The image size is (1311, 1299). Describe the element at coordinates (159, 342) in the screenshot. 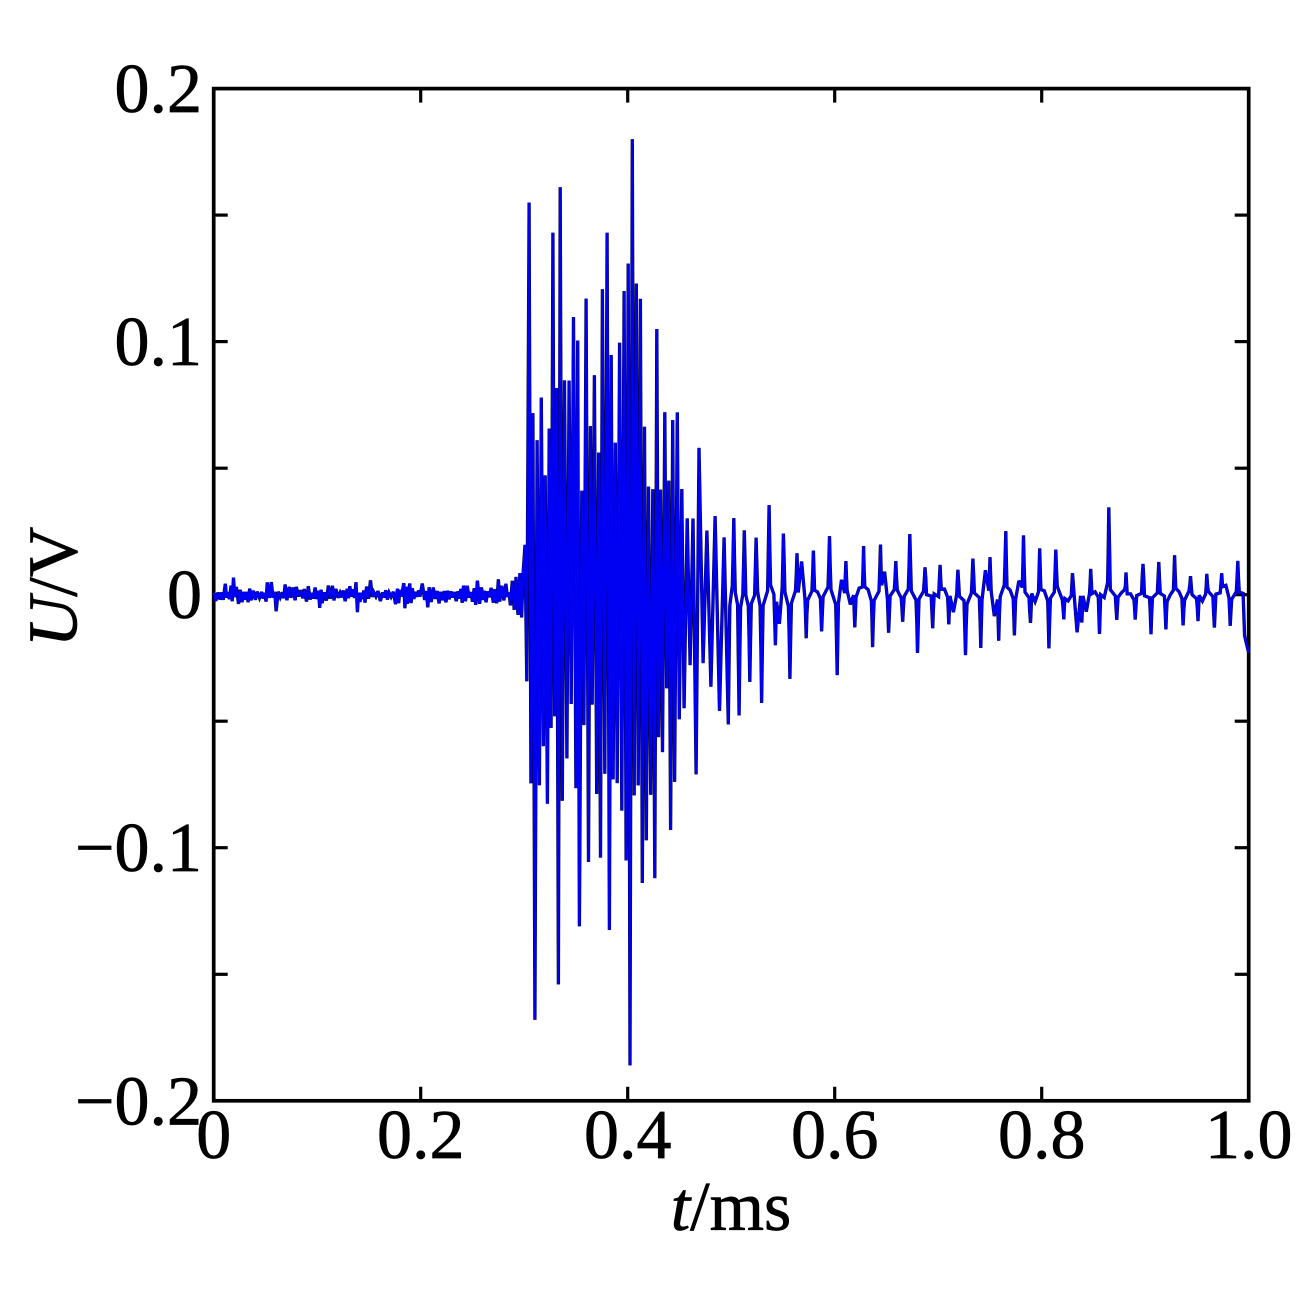

I see `svg-text: 0.1` at that location.